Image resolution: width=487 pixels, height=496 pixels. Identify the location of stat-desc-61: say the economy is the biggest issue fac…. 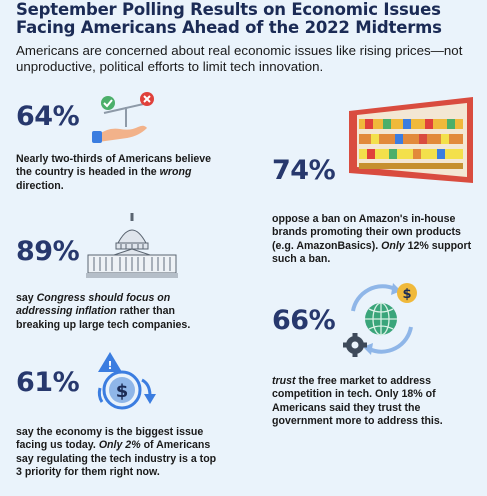
(116, 452).